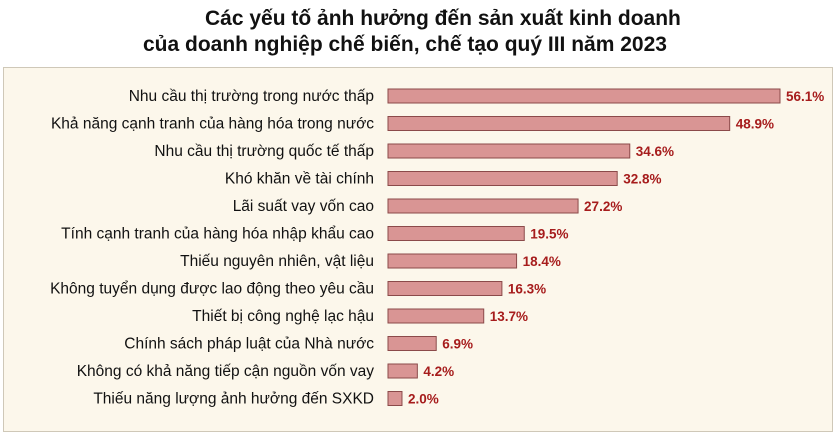 This screenshot has width=837, height=436. What do you see at coordinates (303, 206) in the screenshot?
I see `category-label: Lãi suất vay vốn cao` at bounding box center [303, 206].